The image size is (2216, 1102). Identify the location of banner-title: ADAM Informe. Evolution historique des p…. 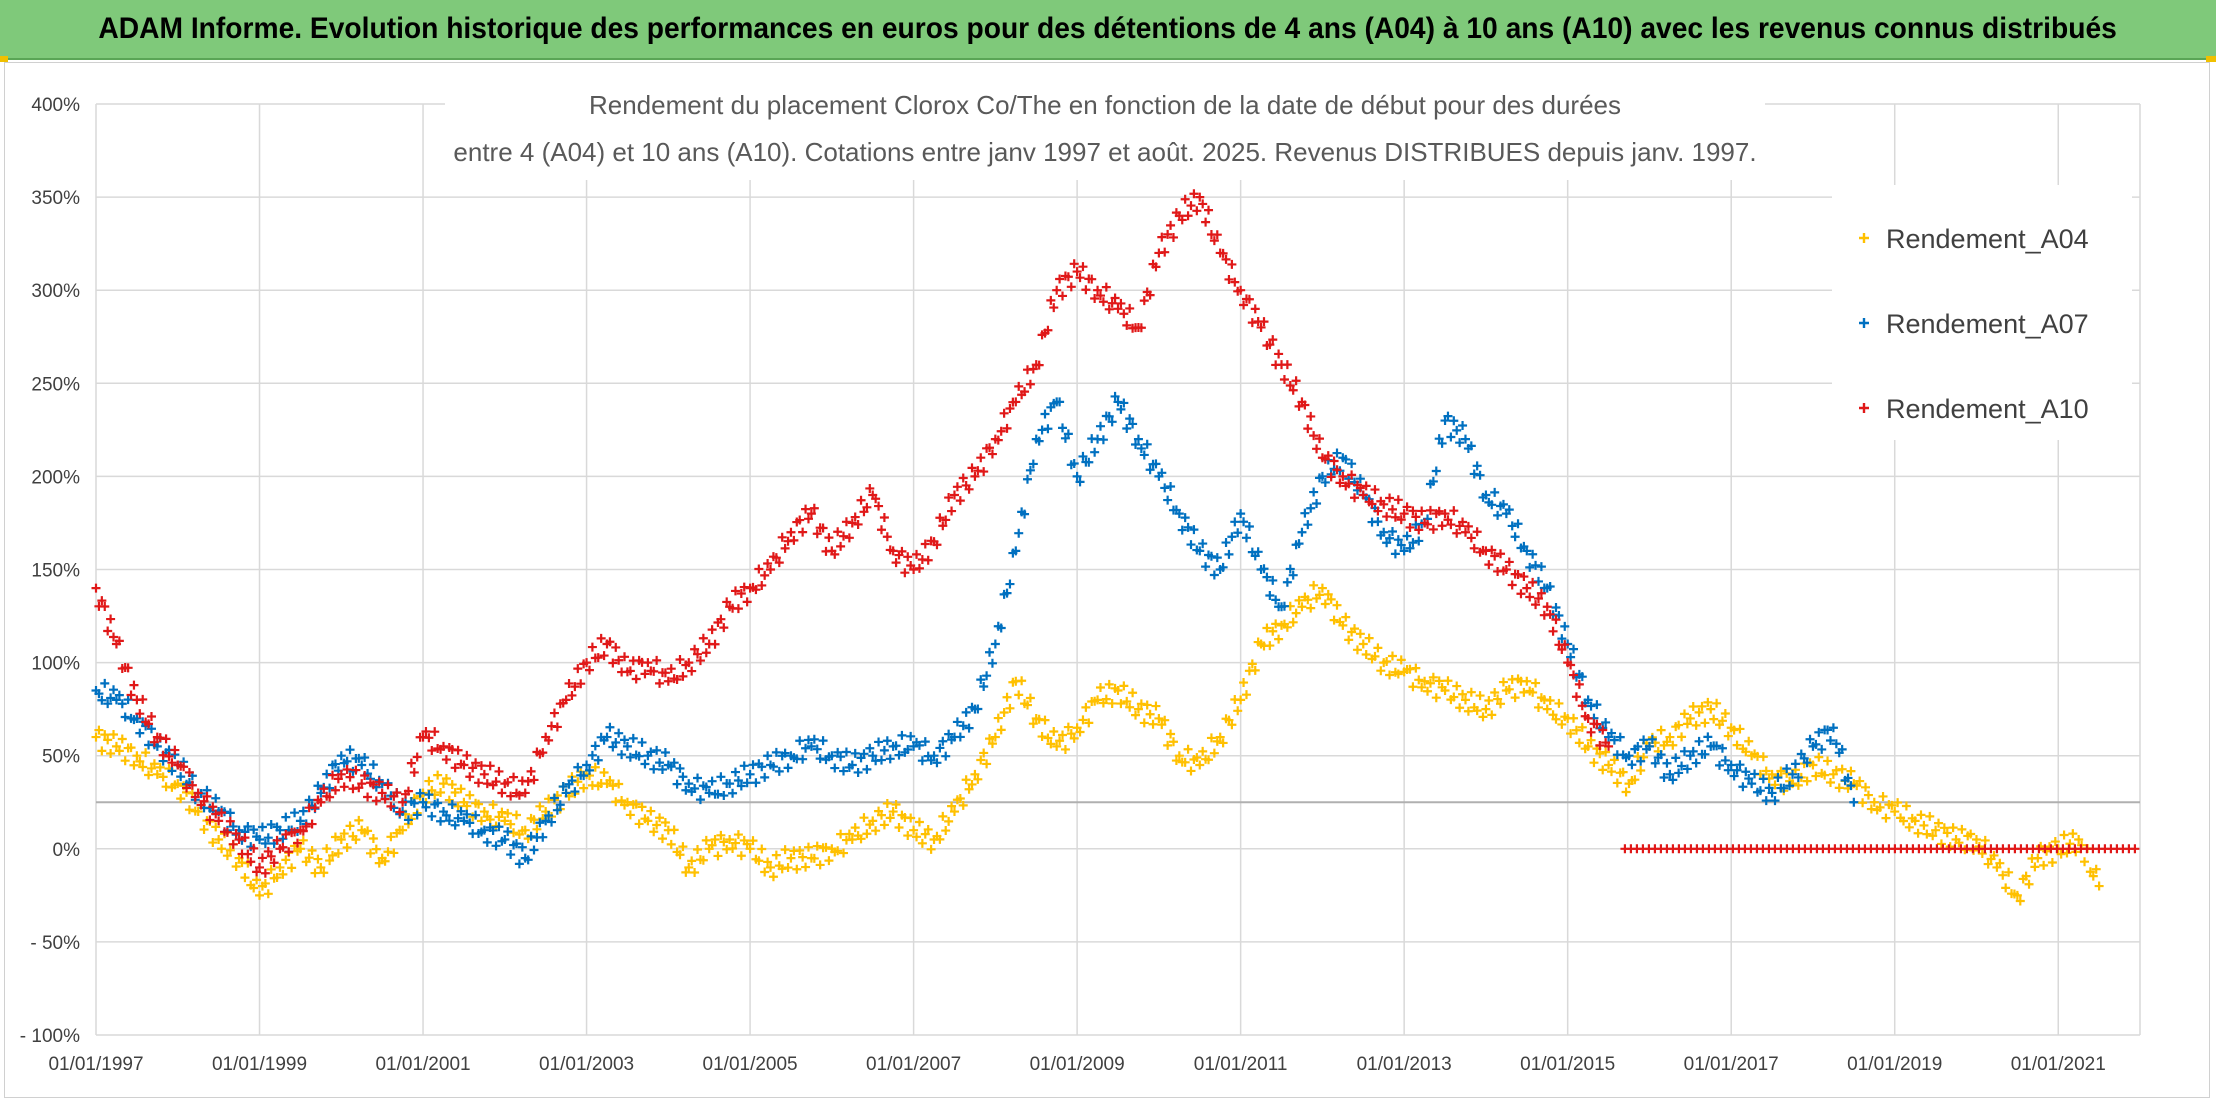
(1108, 28).